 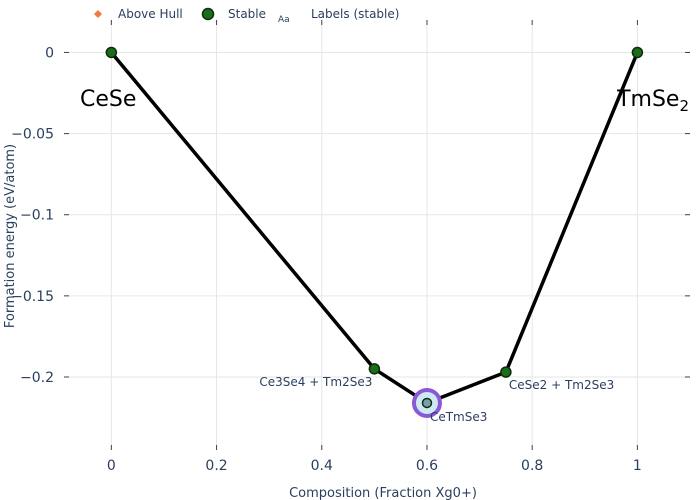 What do you see at coordinates (32, 297) in the screenshot?
I see `y-tick-label: −0.15` at bounding box center [32, 297].